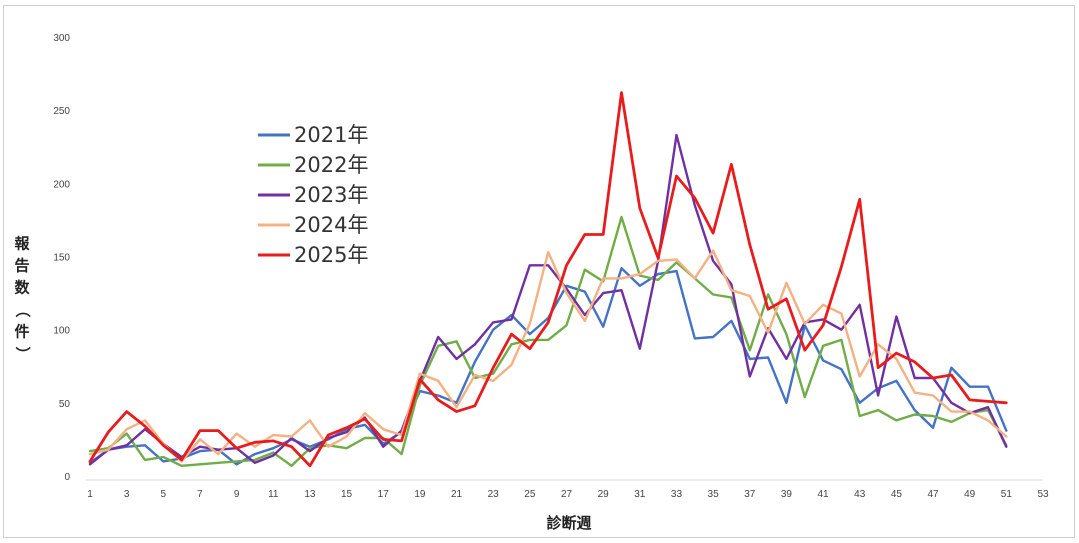  Describe the element at coordinates (237, 494) in the screenshot. I see `x-tick-label: 9` at that location.